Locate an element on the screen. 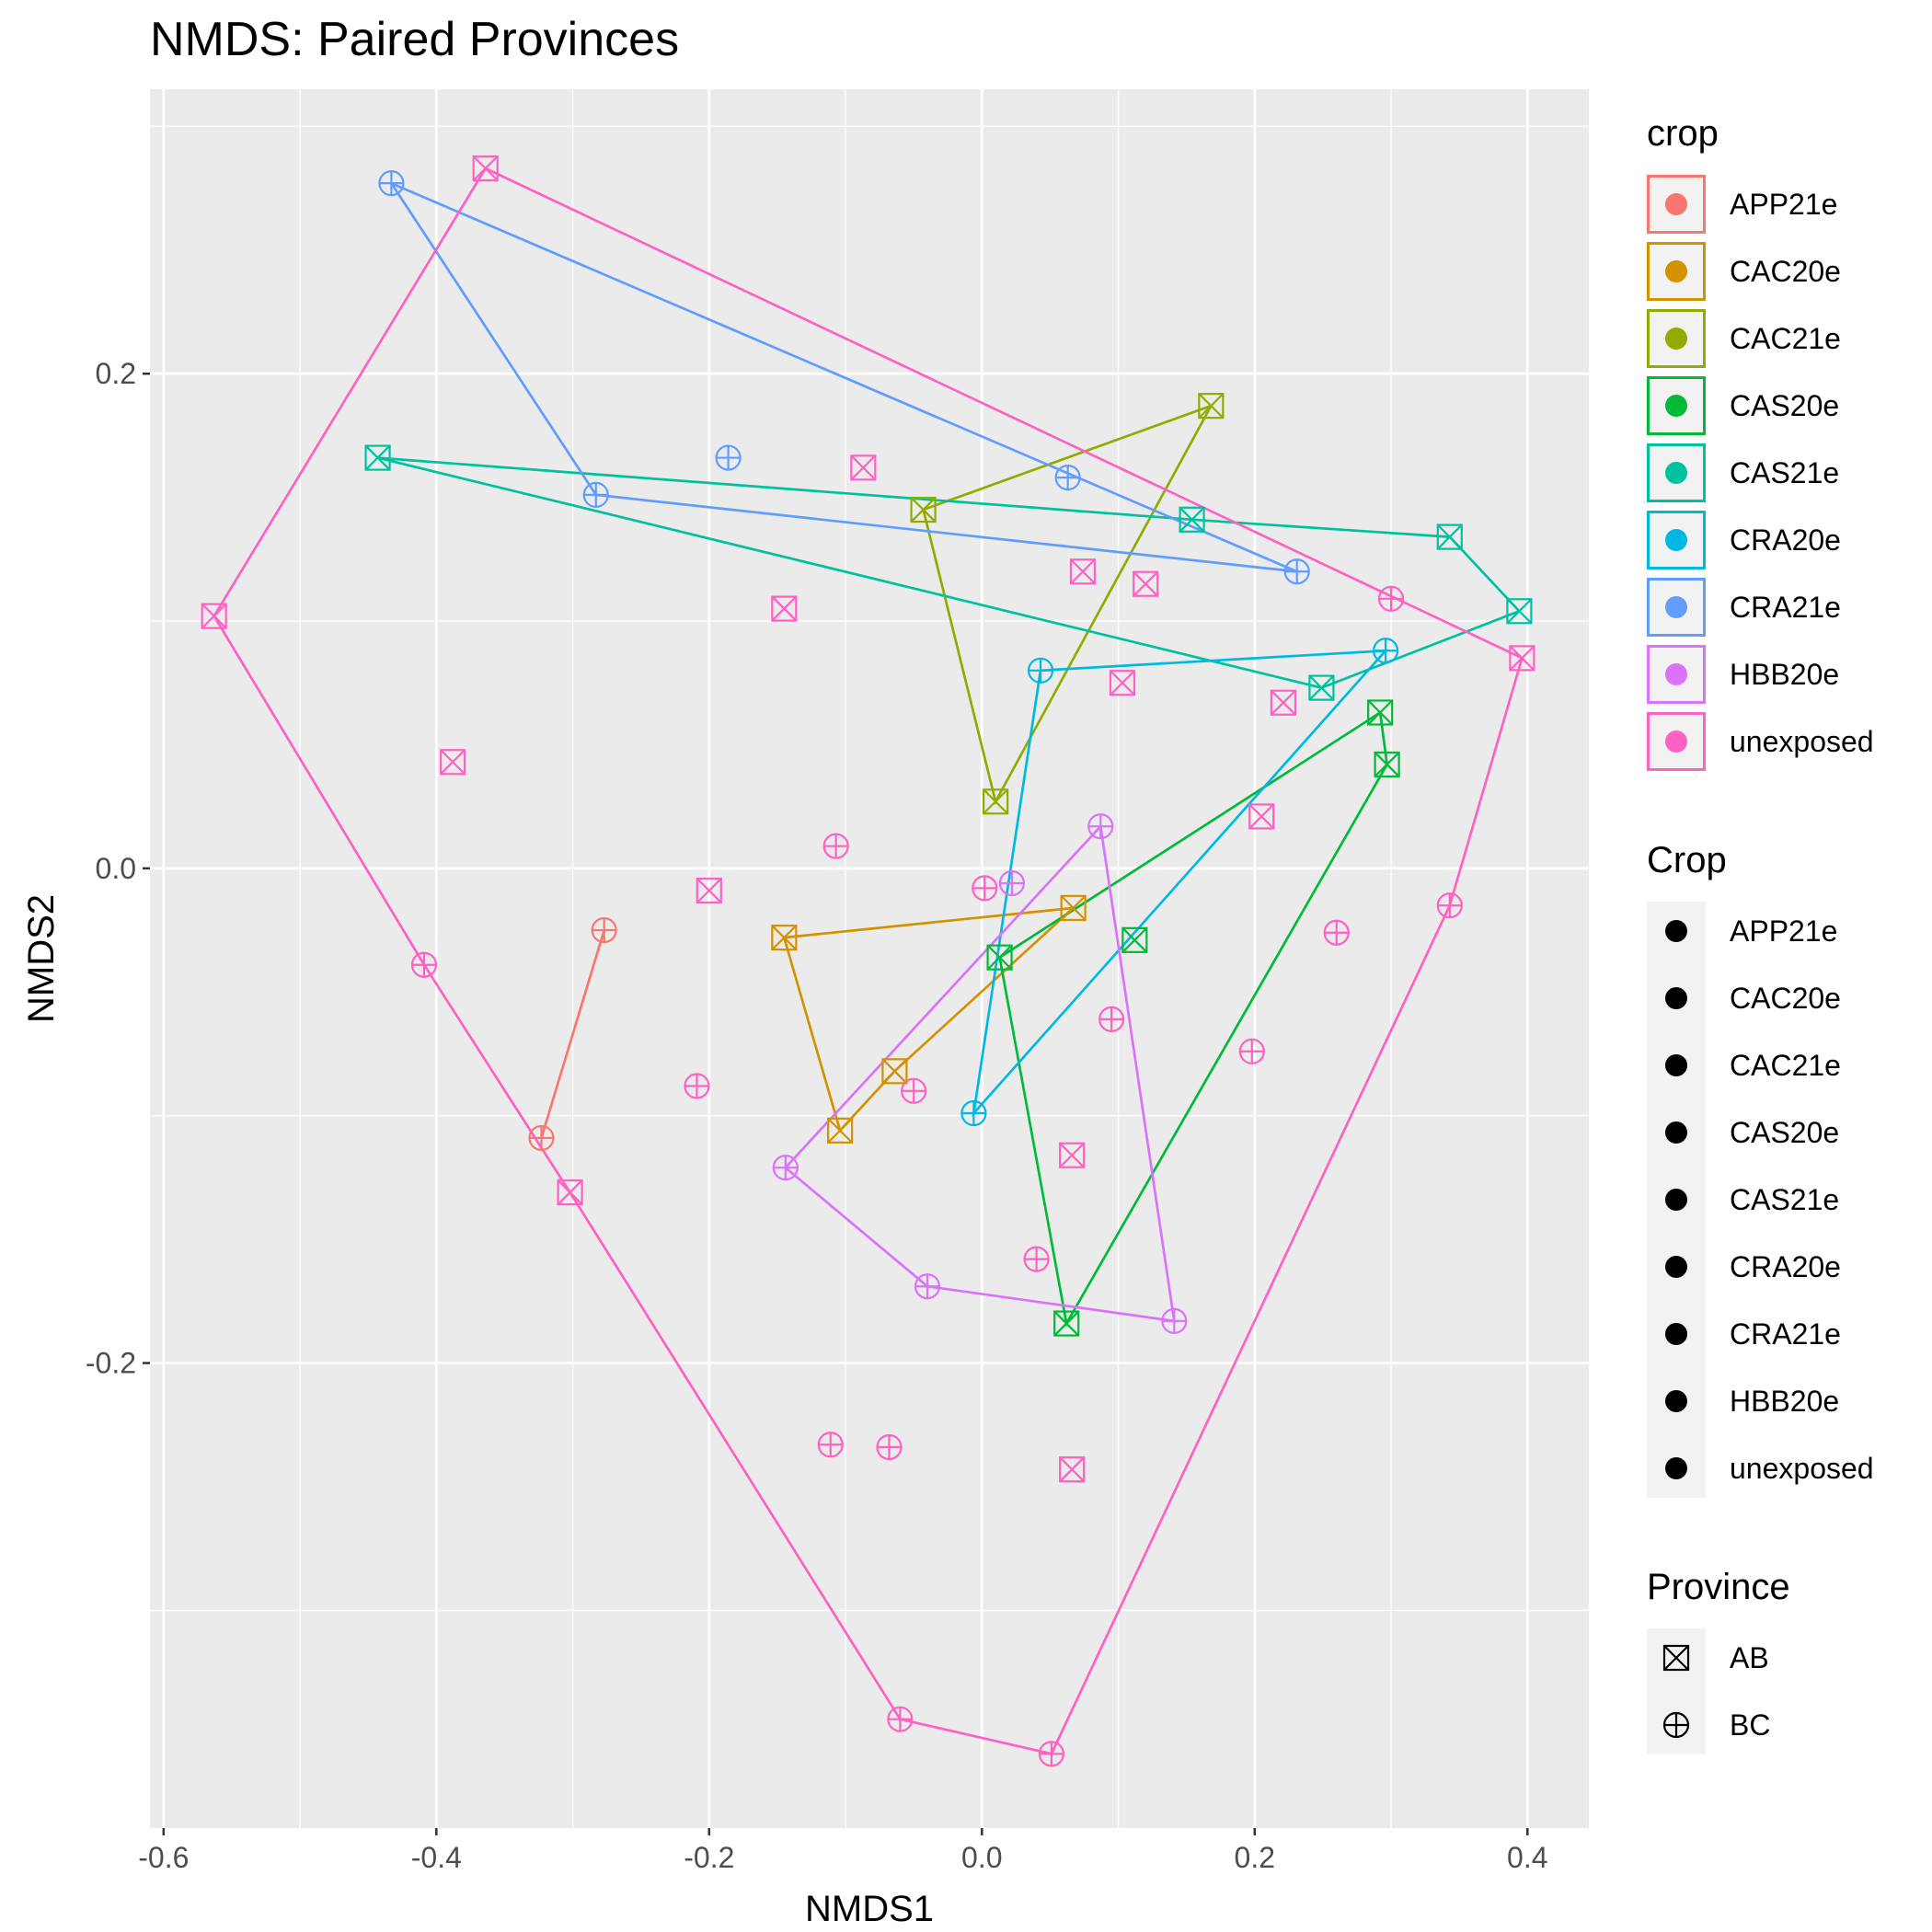 This screenshot has height=1932, width=1932. legend-key-BC is located at coordinates (1676, 1725).